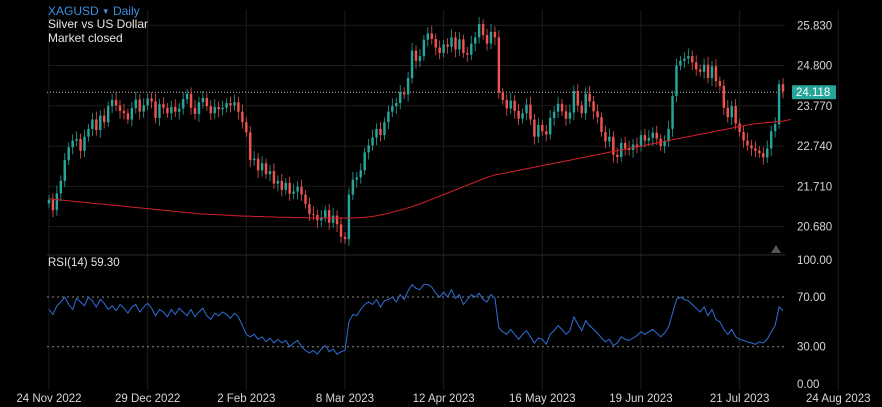 The height and width of the screenshot is (407, 882). I want to click on symbol-selector: XAGUSD ▼ Daily, so click(94, 11).